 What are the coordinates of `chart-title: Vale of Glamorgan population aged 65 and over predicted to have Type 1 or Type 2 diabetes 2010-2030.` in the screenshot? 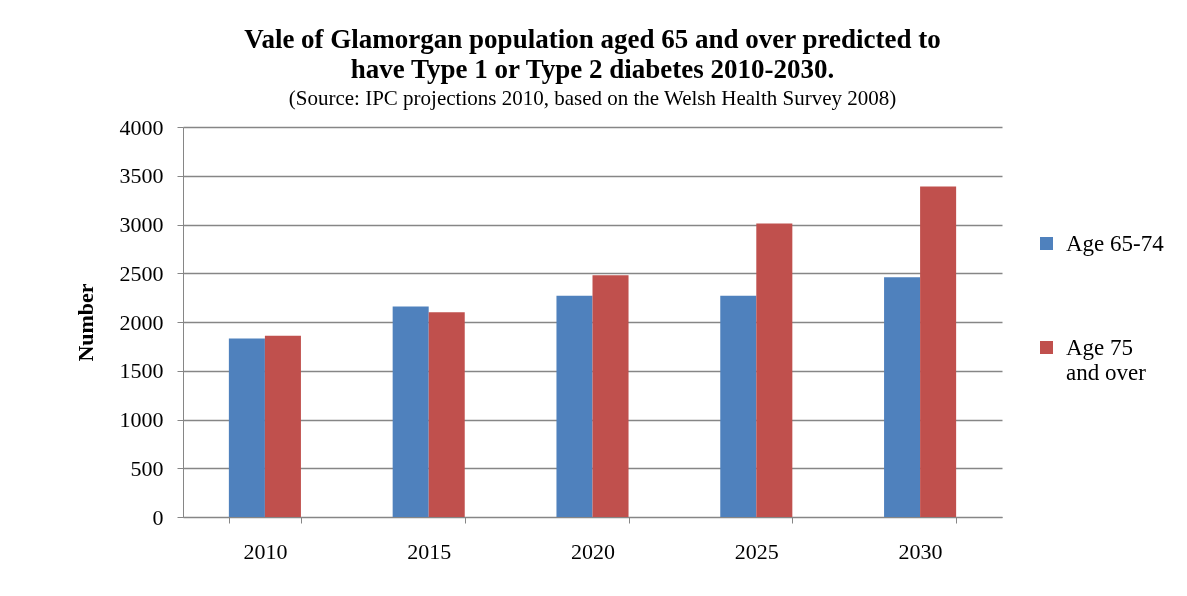 It's located at (592, 54).